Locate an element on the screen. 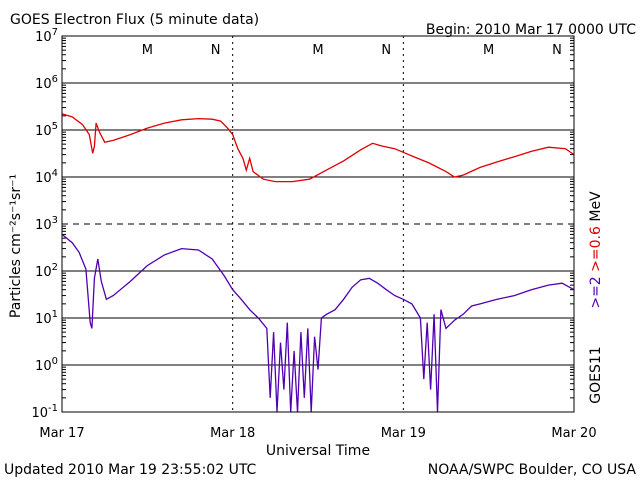  y-tick-exponent: 4 is located at coordinates (55, 173).